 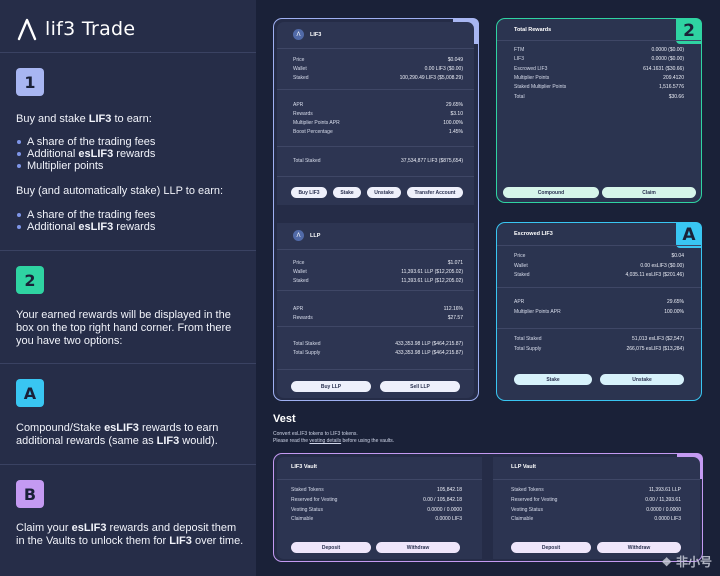 I want to click on list-item: A share of the trading fees, so click(x=85, y=215).